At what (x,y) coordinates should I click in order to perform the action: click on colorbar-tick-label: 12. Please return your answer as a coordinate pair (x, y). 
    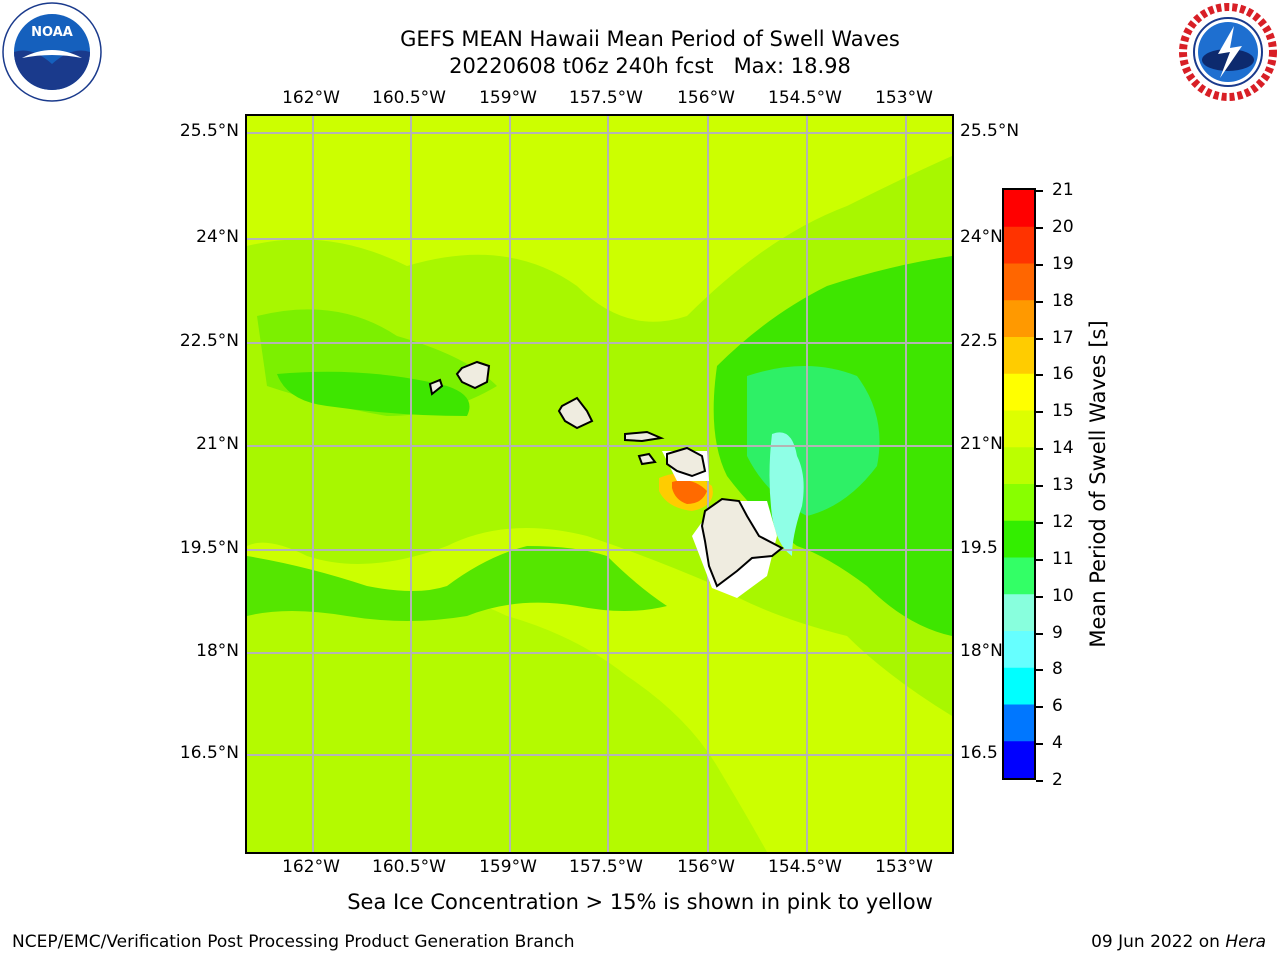
    Looking at the image, I should click on (1063, 521).